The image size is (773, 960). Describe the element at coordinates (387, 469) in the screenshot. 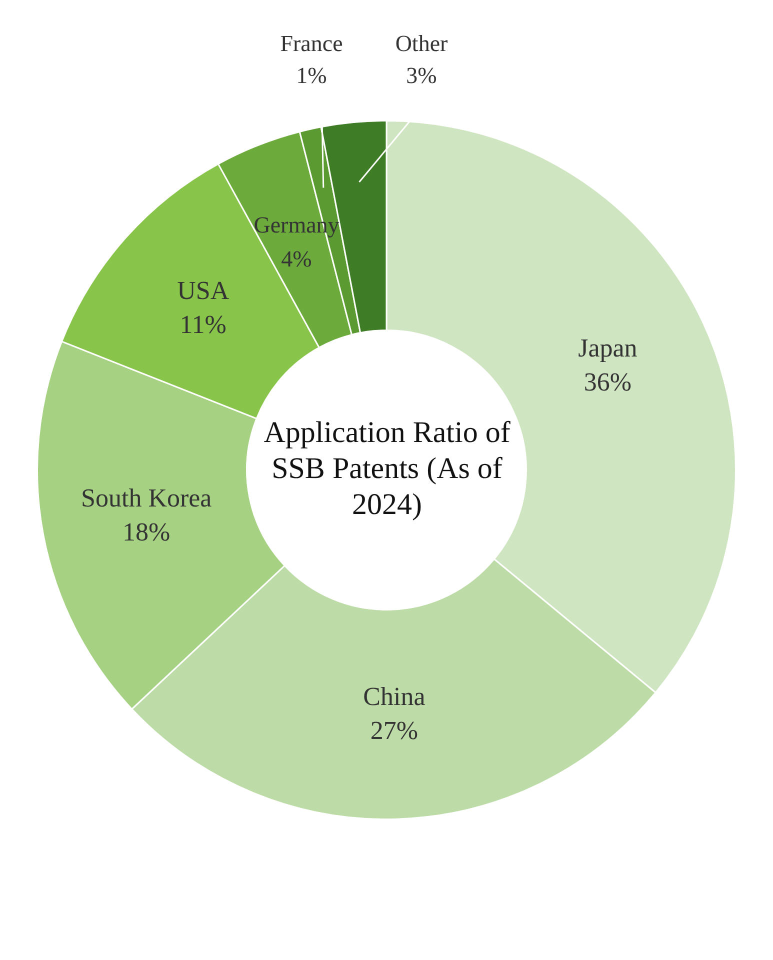

I see `text: Application Ratio of SSB Patents (As of 2024)` at that location.